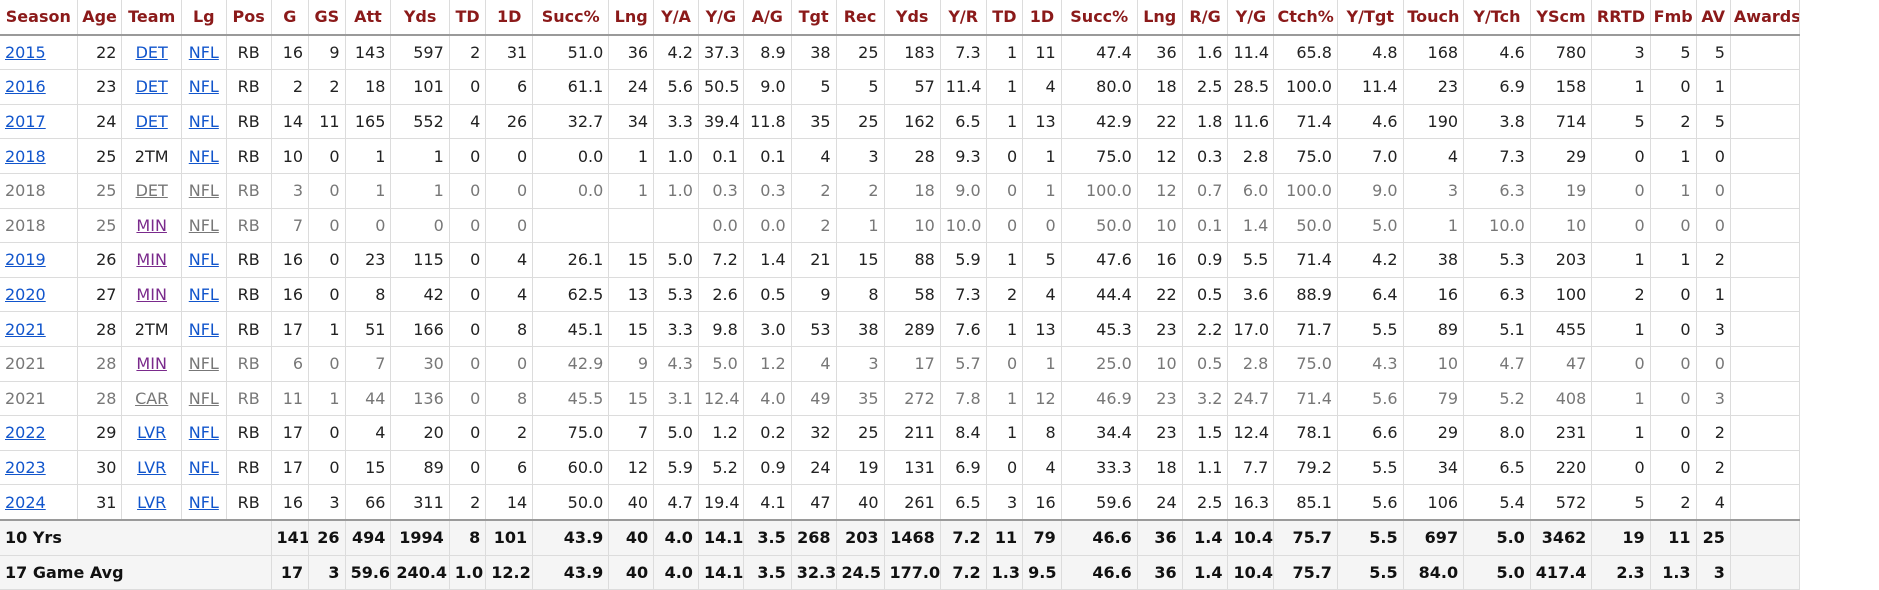 The width and height of the screenshot is (1879, 590). Describe the element at coordinates (152, 398) in the screenshot. I see `team-link: CAR` at that location.